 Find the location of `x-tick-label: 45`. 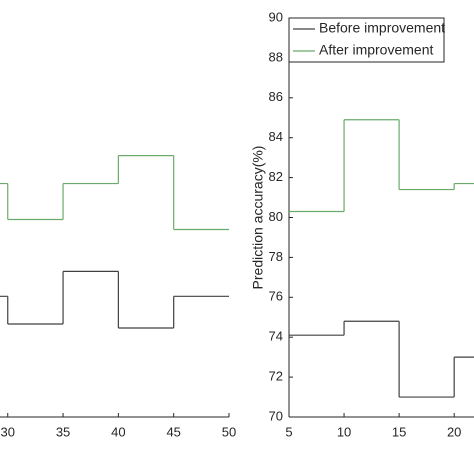

x-tick-label: 45 is located at coordinates (173, 431).